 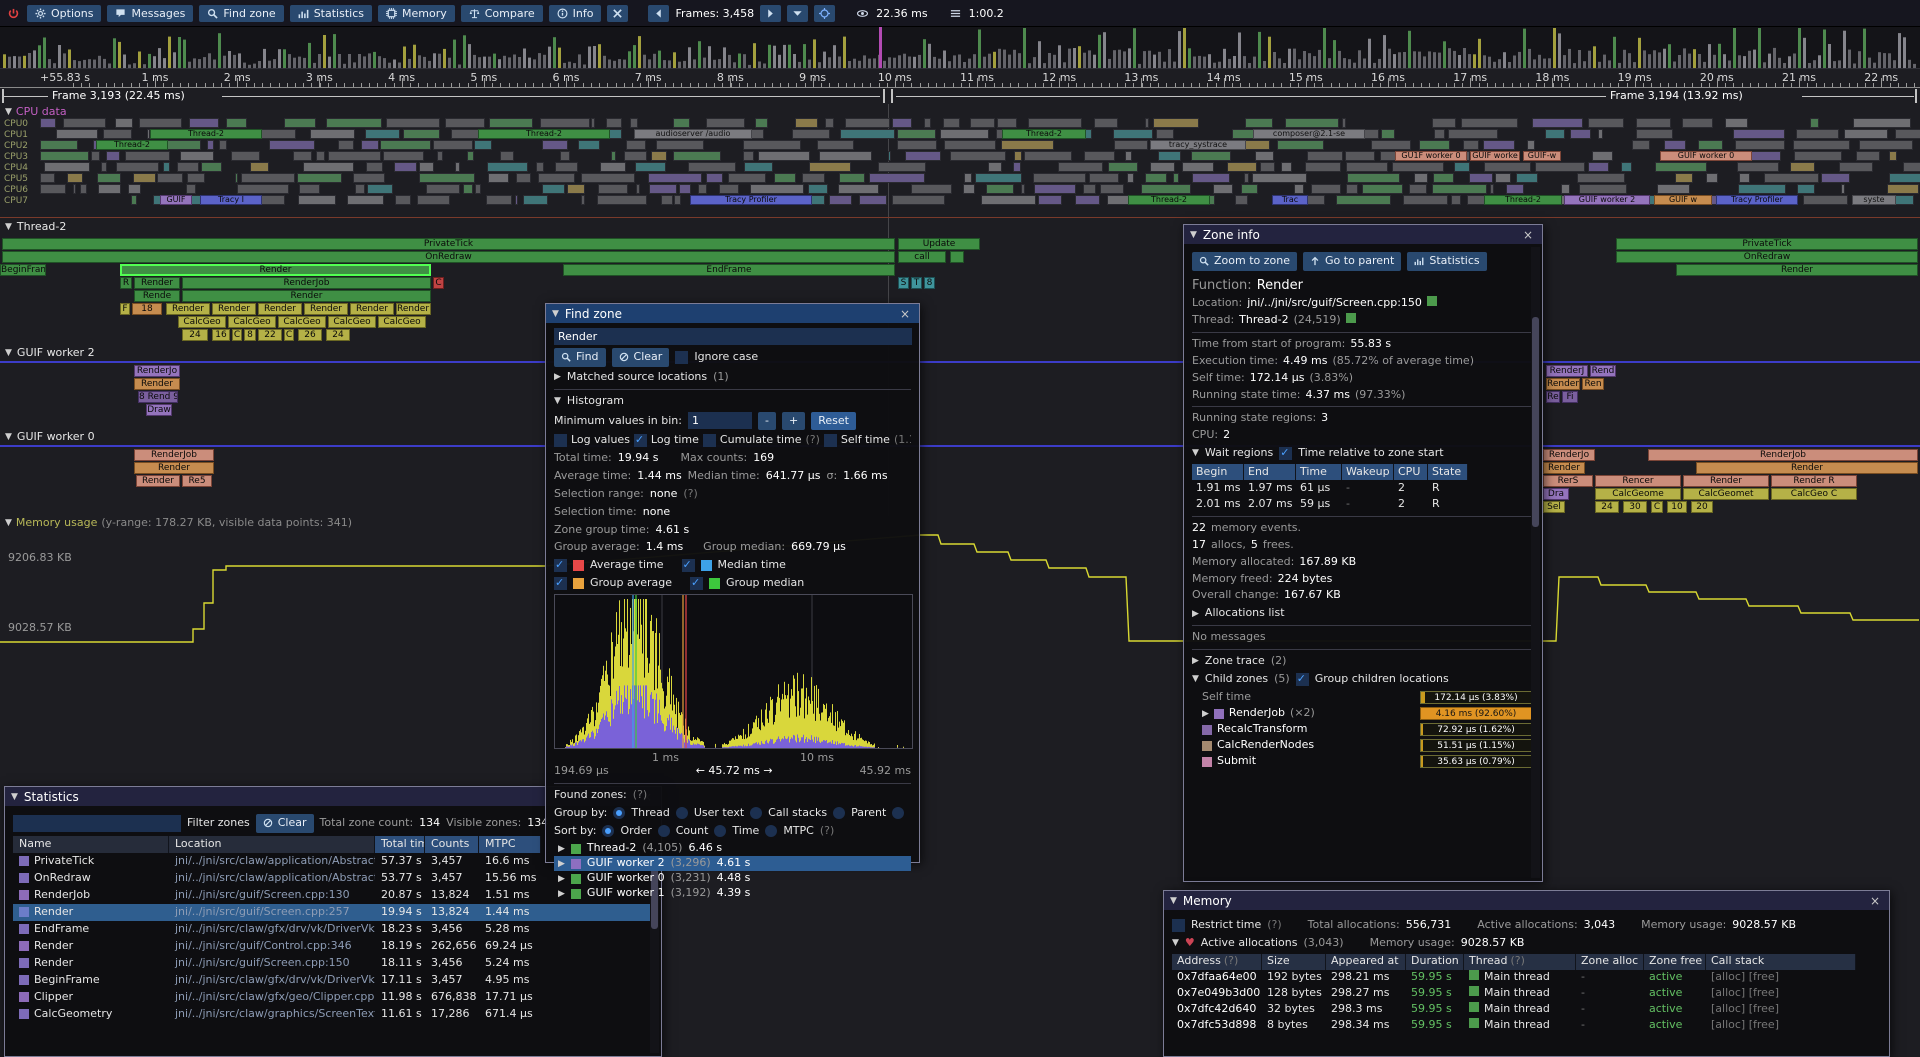 What do you see at coordinates (732, 864) in the screenshot?
I see `found-zone-group: ▶ GUIF worker 2 (3,296) 4.61 s` at bounding box center [732, 864].